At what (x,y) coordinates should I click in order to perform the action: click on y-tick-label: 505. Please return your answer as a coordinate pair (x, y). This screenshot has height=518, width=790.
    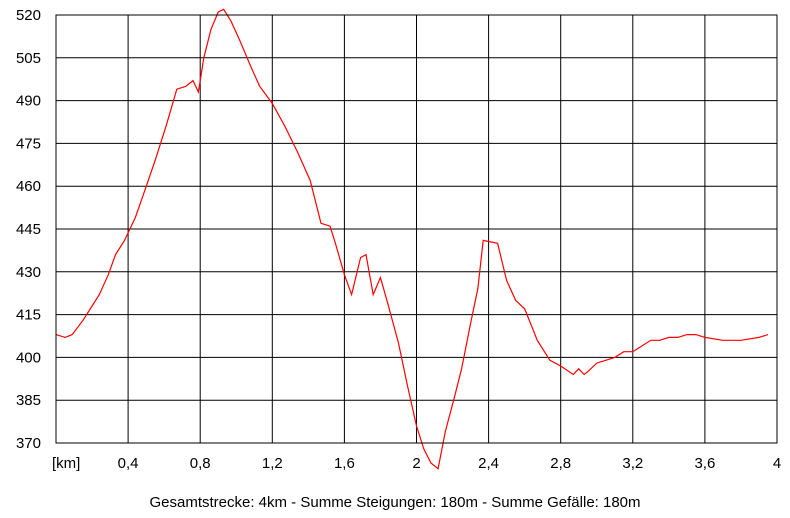
    Looking at the image, I should click on (28, 58).